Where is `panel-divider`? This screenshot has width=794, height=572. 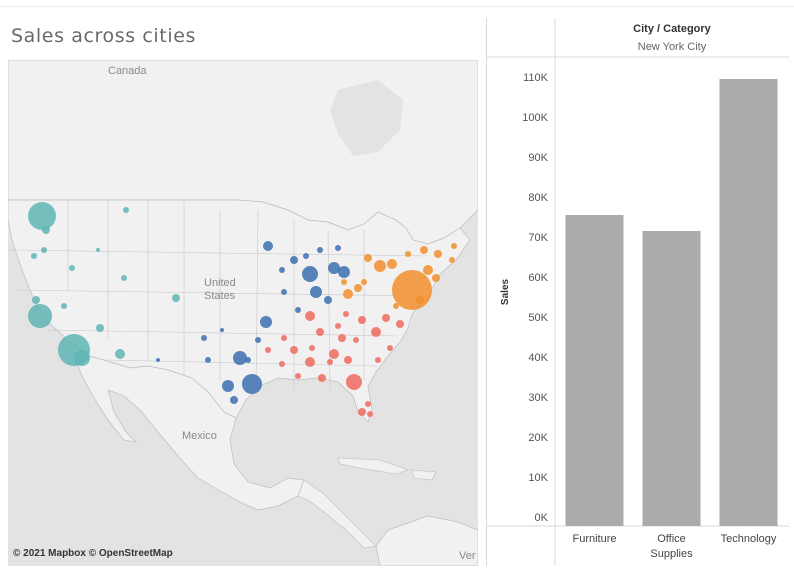 panel-divider is located at coordinates (486, 292).